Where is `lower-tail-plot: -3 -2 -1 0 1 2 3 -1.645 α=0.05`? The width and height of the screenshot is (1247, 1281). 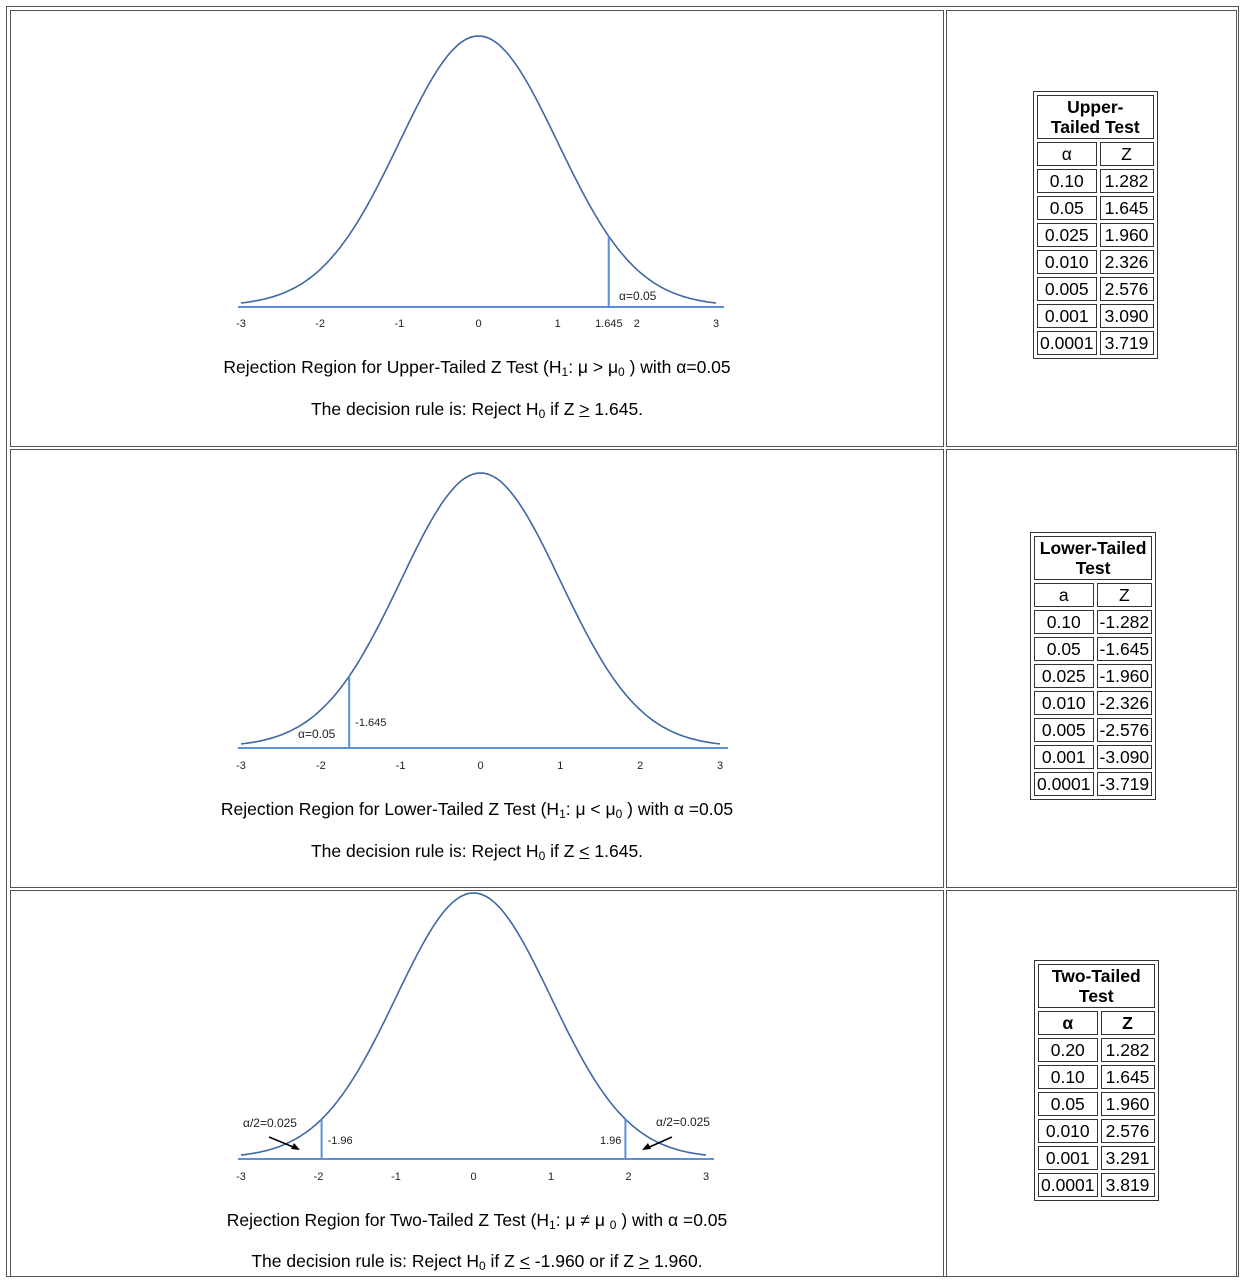
lower-tail-plot: -3 -2 -1 0 1 2 3 -1.645 α=0.05 is located at coordinates (482, 622).